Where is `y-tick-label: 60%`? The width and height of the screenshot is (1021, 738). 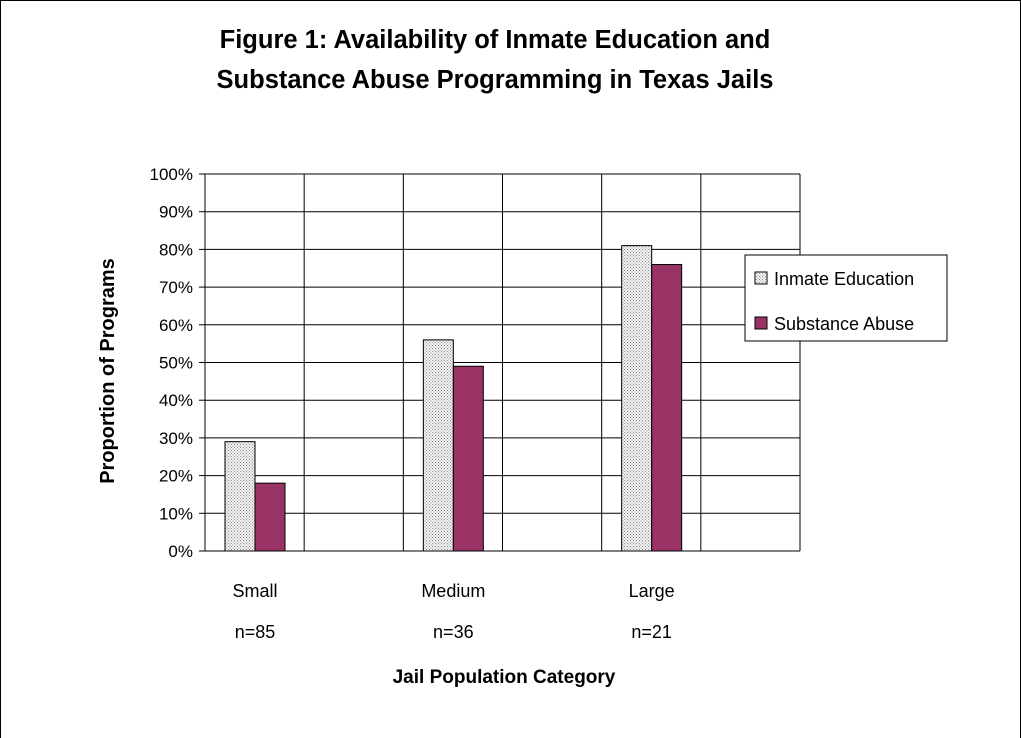
y-tick-label: 60% is located at coordinates (176, 325).